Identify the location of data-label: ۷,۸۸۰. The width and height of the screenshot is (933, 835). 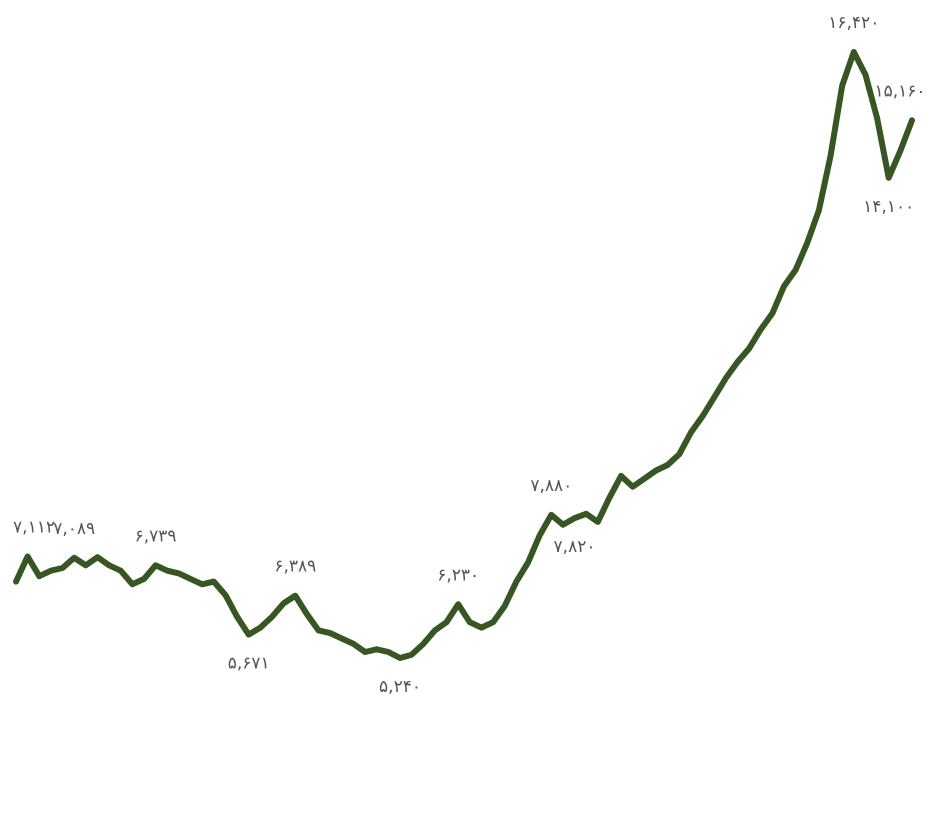
(551, 486).